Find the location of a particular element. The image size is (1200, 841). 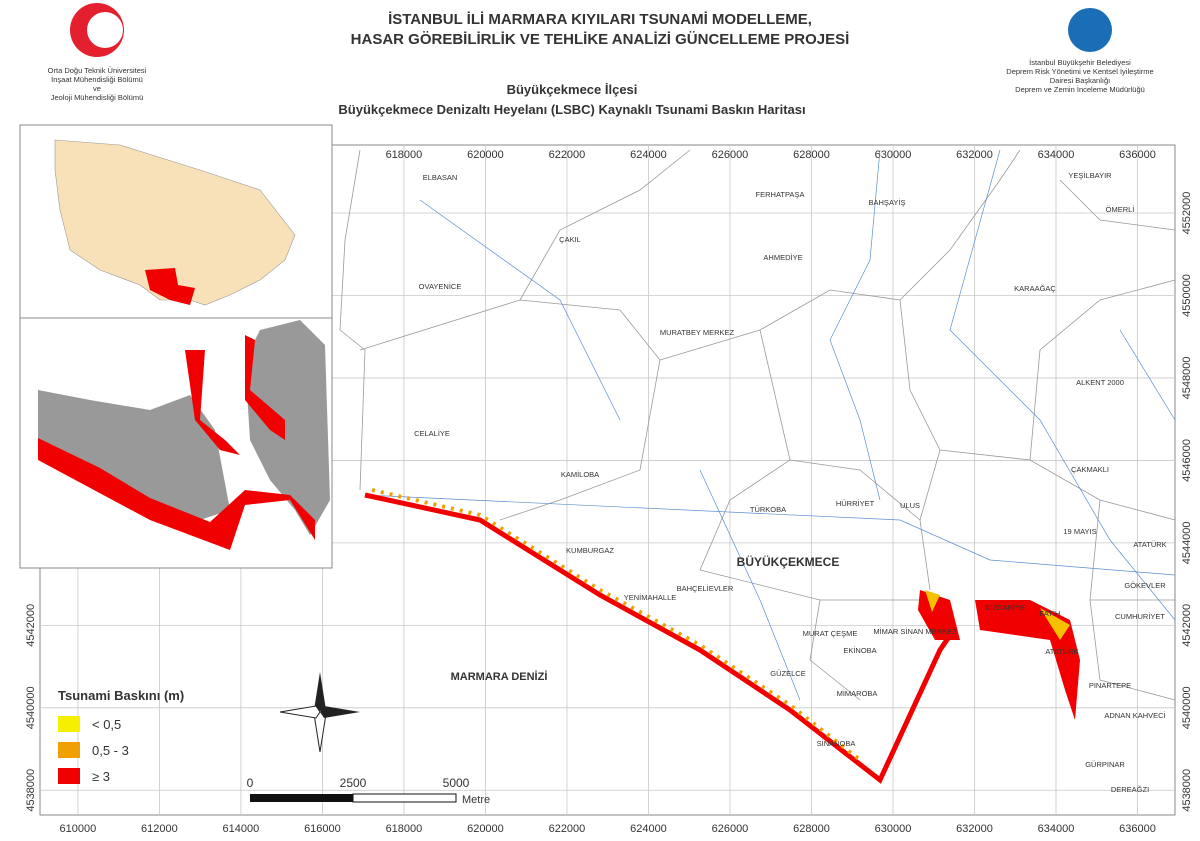

place-label: SİNANOBA is located at coordinates (836, 743).